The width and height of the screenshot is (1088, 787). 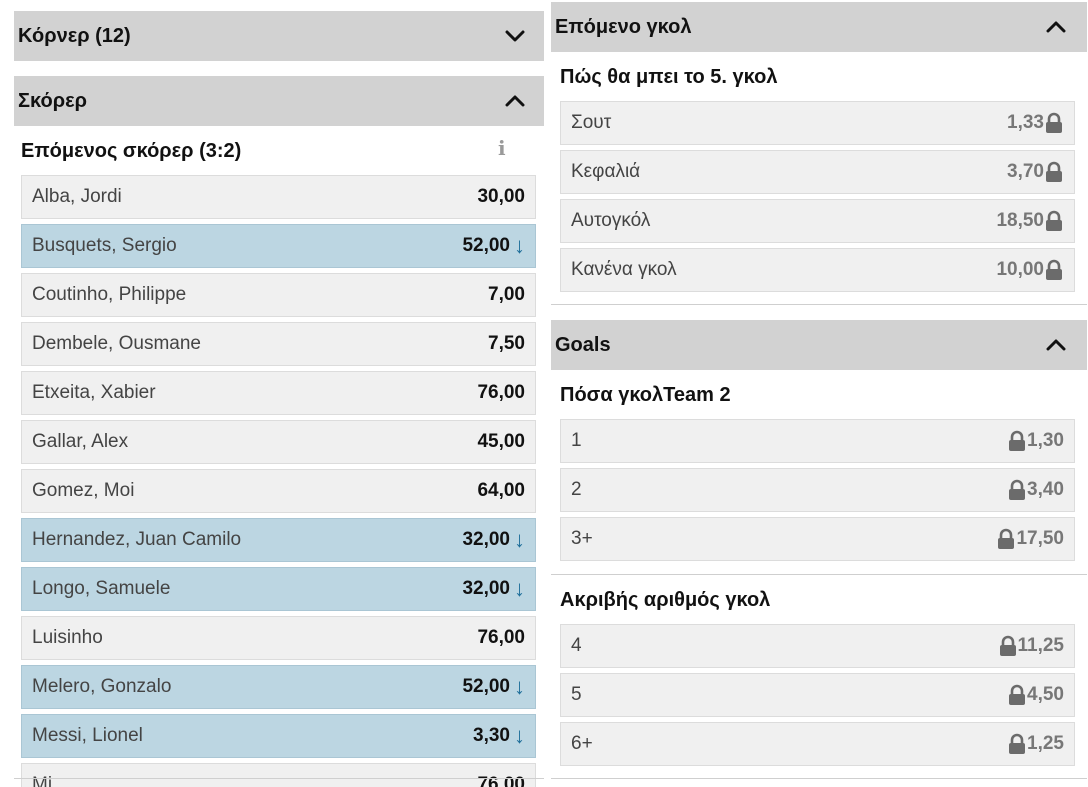 What do you see at coordinates (87, 735) in the screenshot?
I see `player-name: Messi, Lionel` at bounding box center [87, 735].